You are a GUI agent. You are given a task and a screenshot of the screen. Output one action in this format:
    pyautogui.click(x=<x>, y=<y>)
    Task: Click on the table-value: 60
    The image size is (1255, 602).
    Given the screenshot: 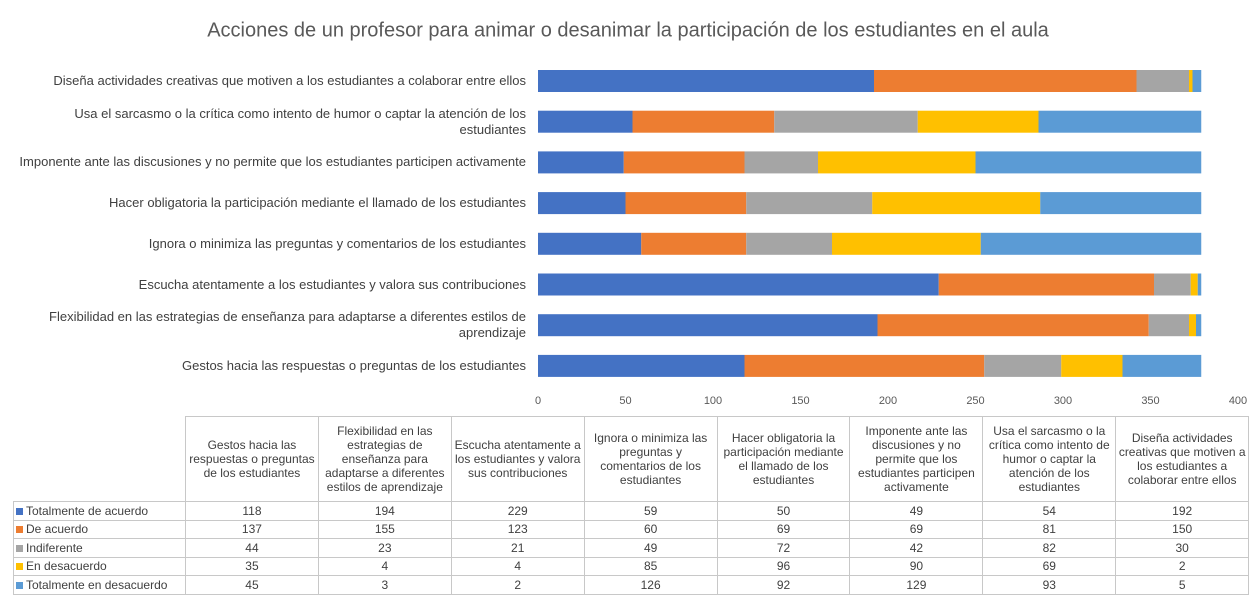 What is the action you would take?
    pyautogui.click(x=650, y=529)
    